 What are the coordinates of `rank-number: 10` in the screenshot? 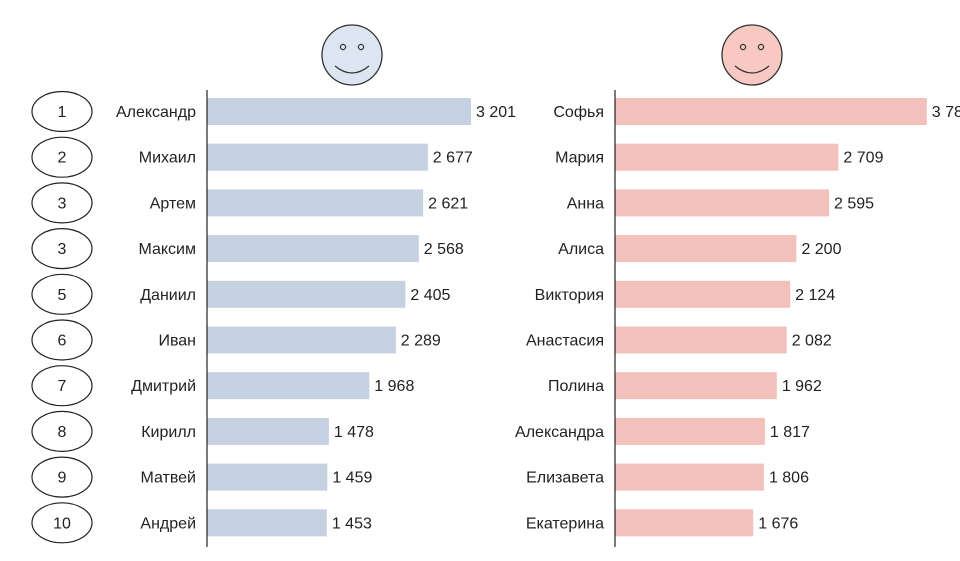 It's located at (62, 523).